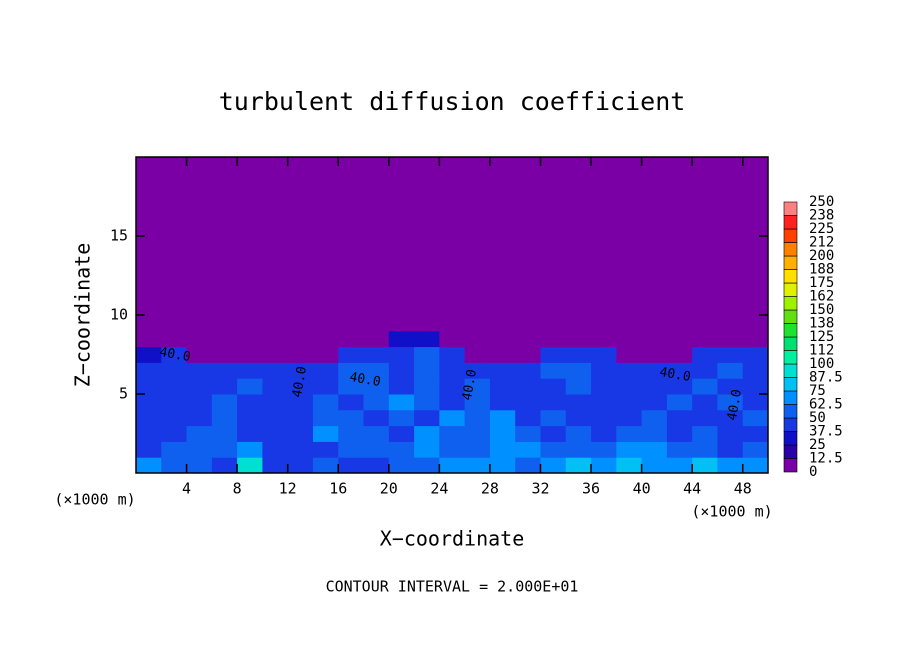 This screenshot has width=904, height=654. I want to click on y-tick-label: 5, so click(123, 394).